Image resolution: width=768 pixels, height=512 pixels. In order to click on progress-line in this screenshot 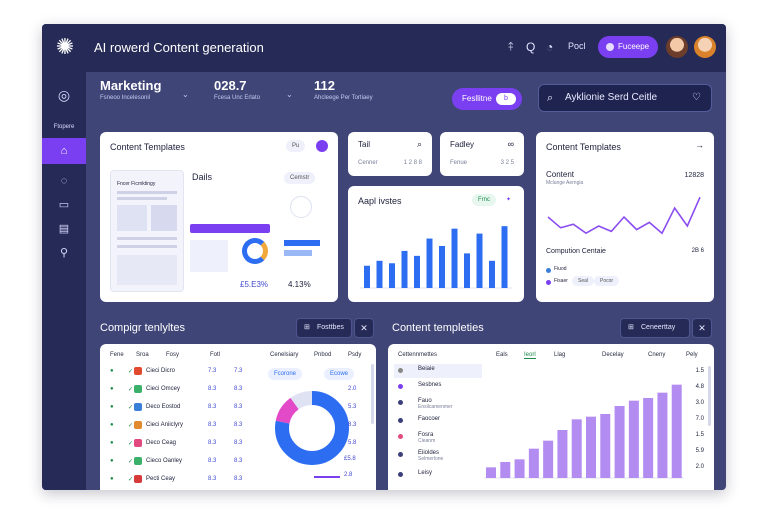, I will do `click(327, 477)`.